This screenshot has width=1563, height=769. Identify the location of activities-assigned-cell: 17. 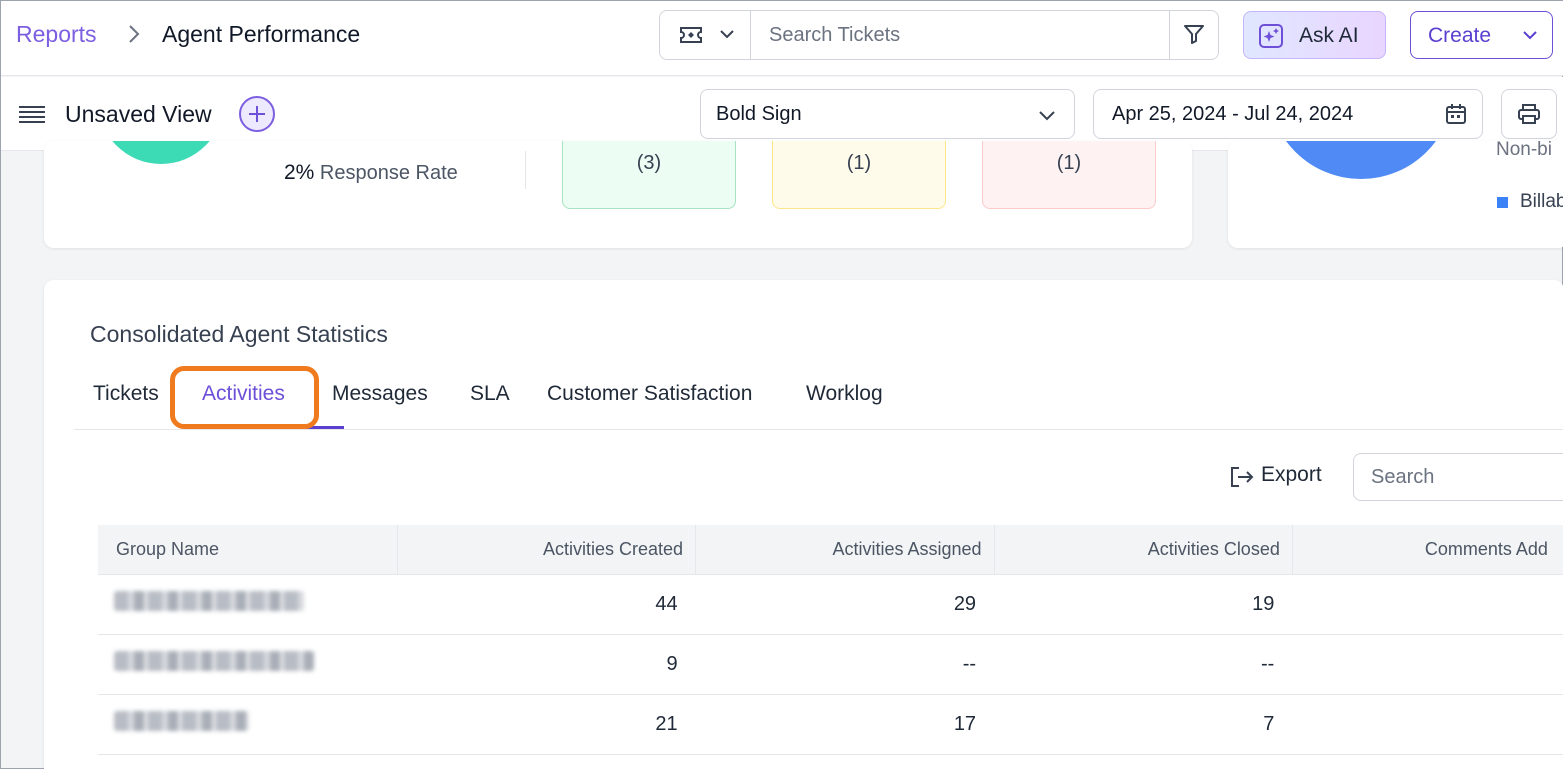
(845, 724).